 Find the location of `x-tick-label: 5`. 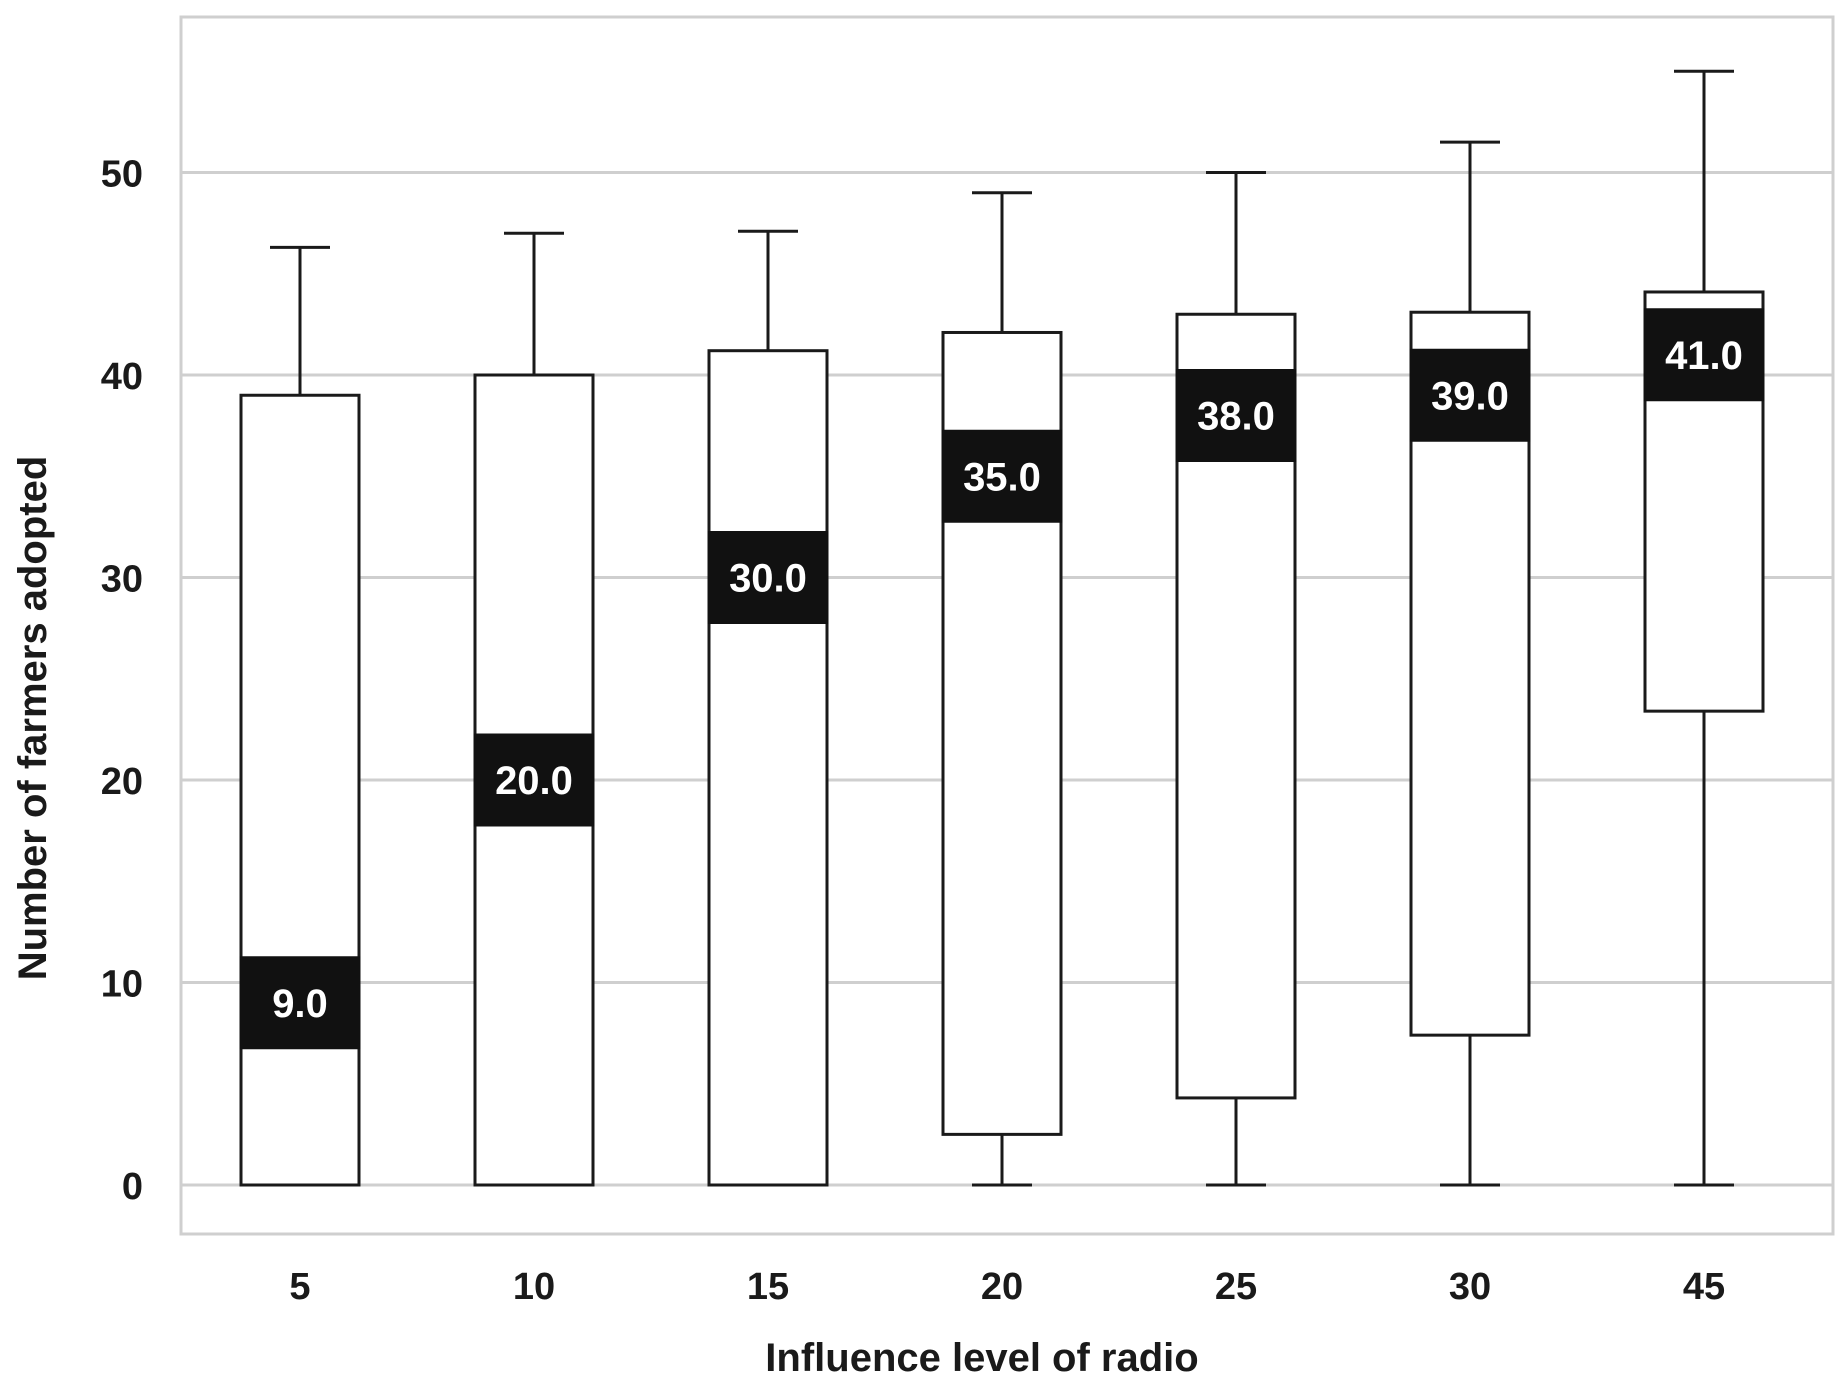

x-tick-label: 5 is located at coordinates (299, 1287).